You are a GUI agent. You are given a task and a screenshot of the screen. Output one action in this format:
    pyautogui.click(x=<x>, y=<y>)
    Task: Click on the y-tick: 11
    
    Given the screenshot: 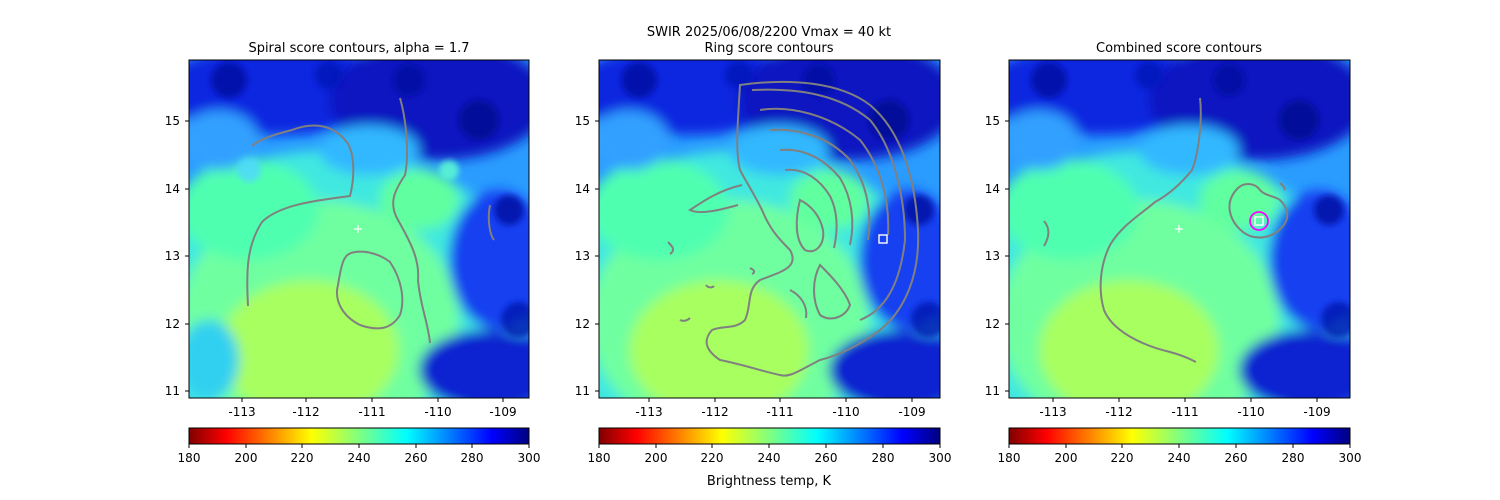 What is the action you would take?
    pyautogui.click(x=997, y=391)
    